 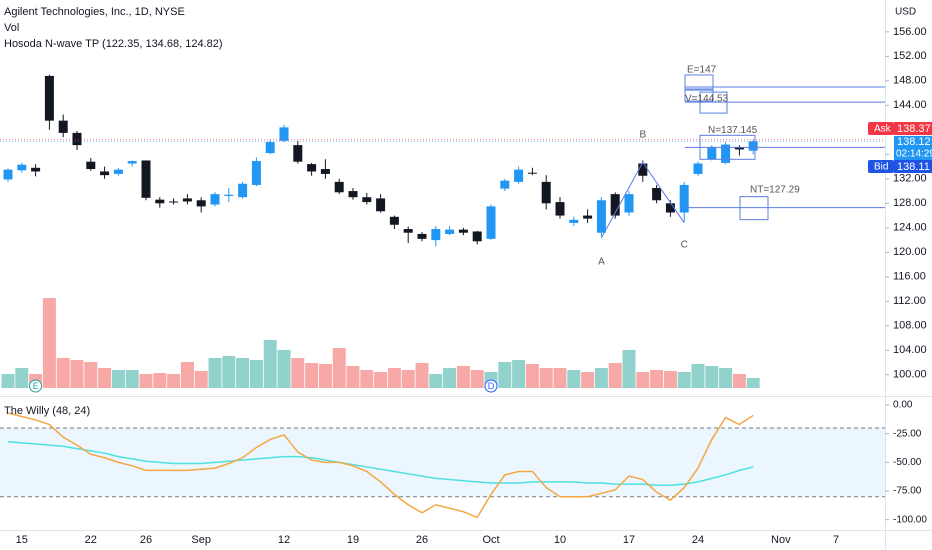 What do you see at coordinates (94, 12) in the screenshot?
I see `symbol-title: Agilent Technologies, Inc., 1D, NYSE` at bounding box center [94, 12].